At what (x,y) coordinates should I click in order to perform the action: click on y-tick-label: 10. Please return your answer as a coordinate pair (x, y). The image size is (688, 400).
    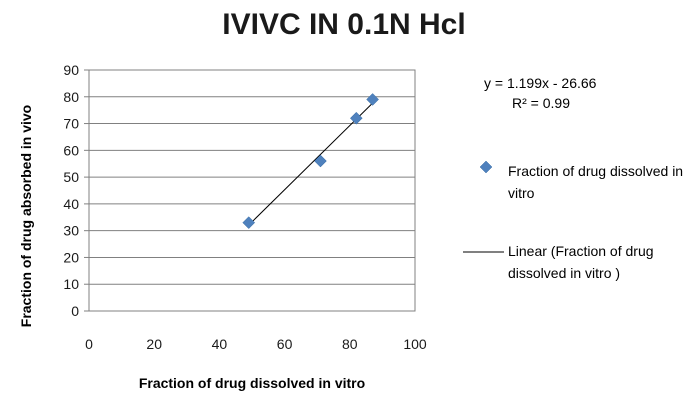
    Looking at the image, I should click on (71, 284).